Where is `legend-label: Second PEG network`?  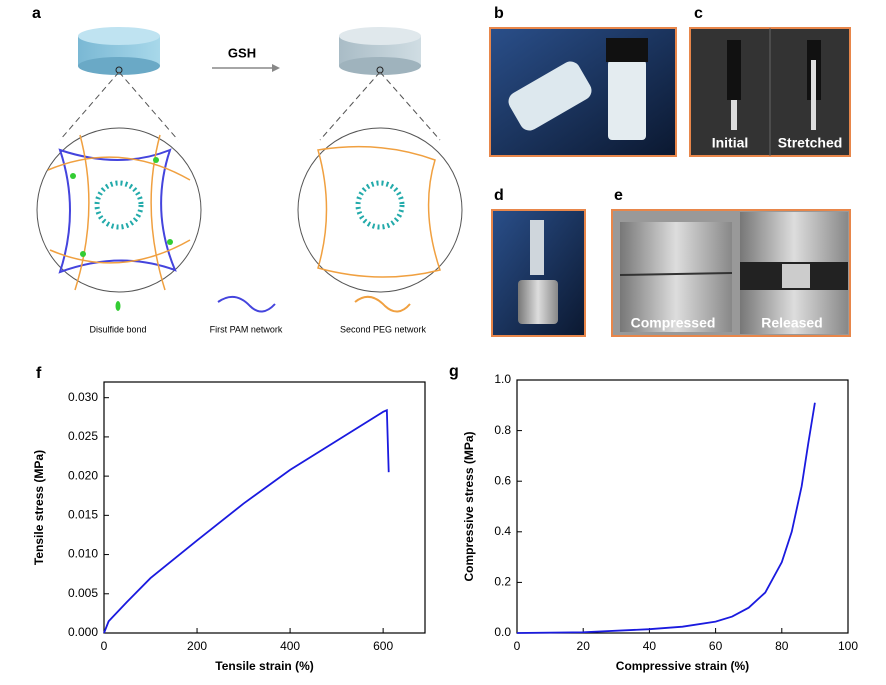 legend-label: Second PEG network is located at coordinates (383, 329).